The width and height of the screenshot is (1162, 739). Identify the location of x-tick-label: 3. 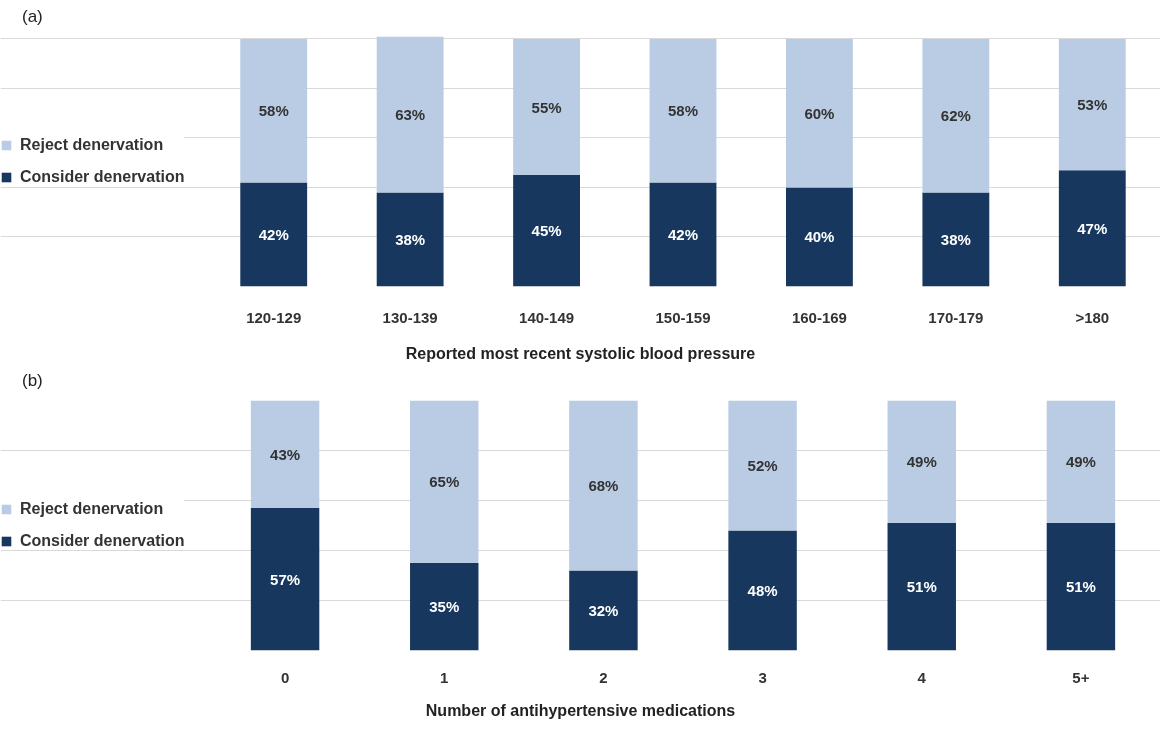
(762, 677).